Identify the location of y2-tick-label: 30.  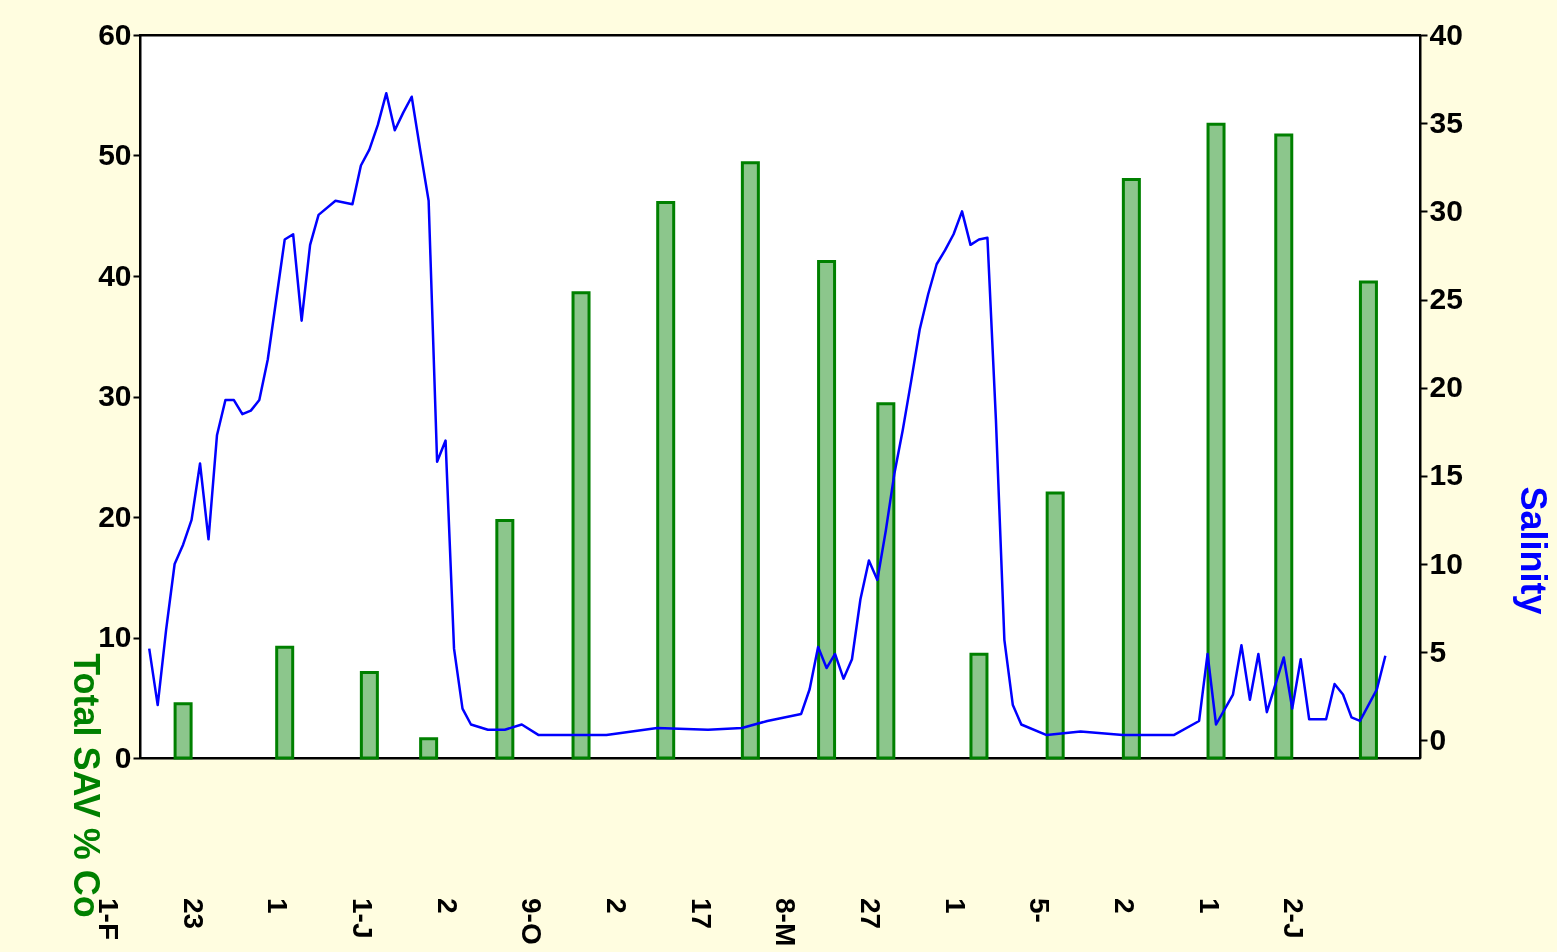
(1446, 210).